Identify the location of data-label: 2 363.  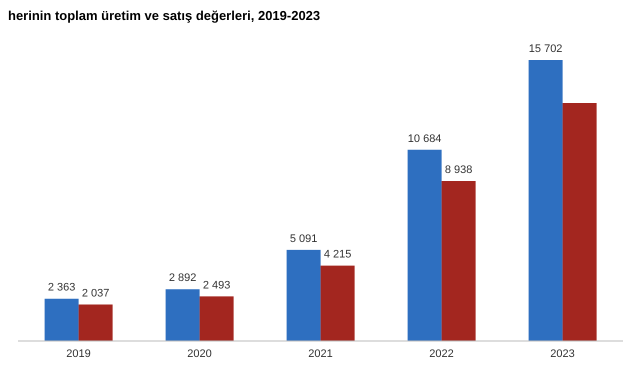
(62, 288).